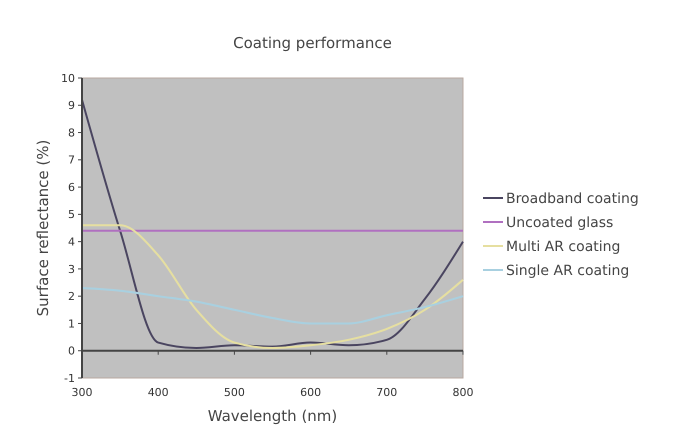 The width and height of the screenshot is (686, 441). What do you see at coordinates (68, 78) in the screenshot?
I see `y-tick-label: 10` at bounding box center [68, 78].